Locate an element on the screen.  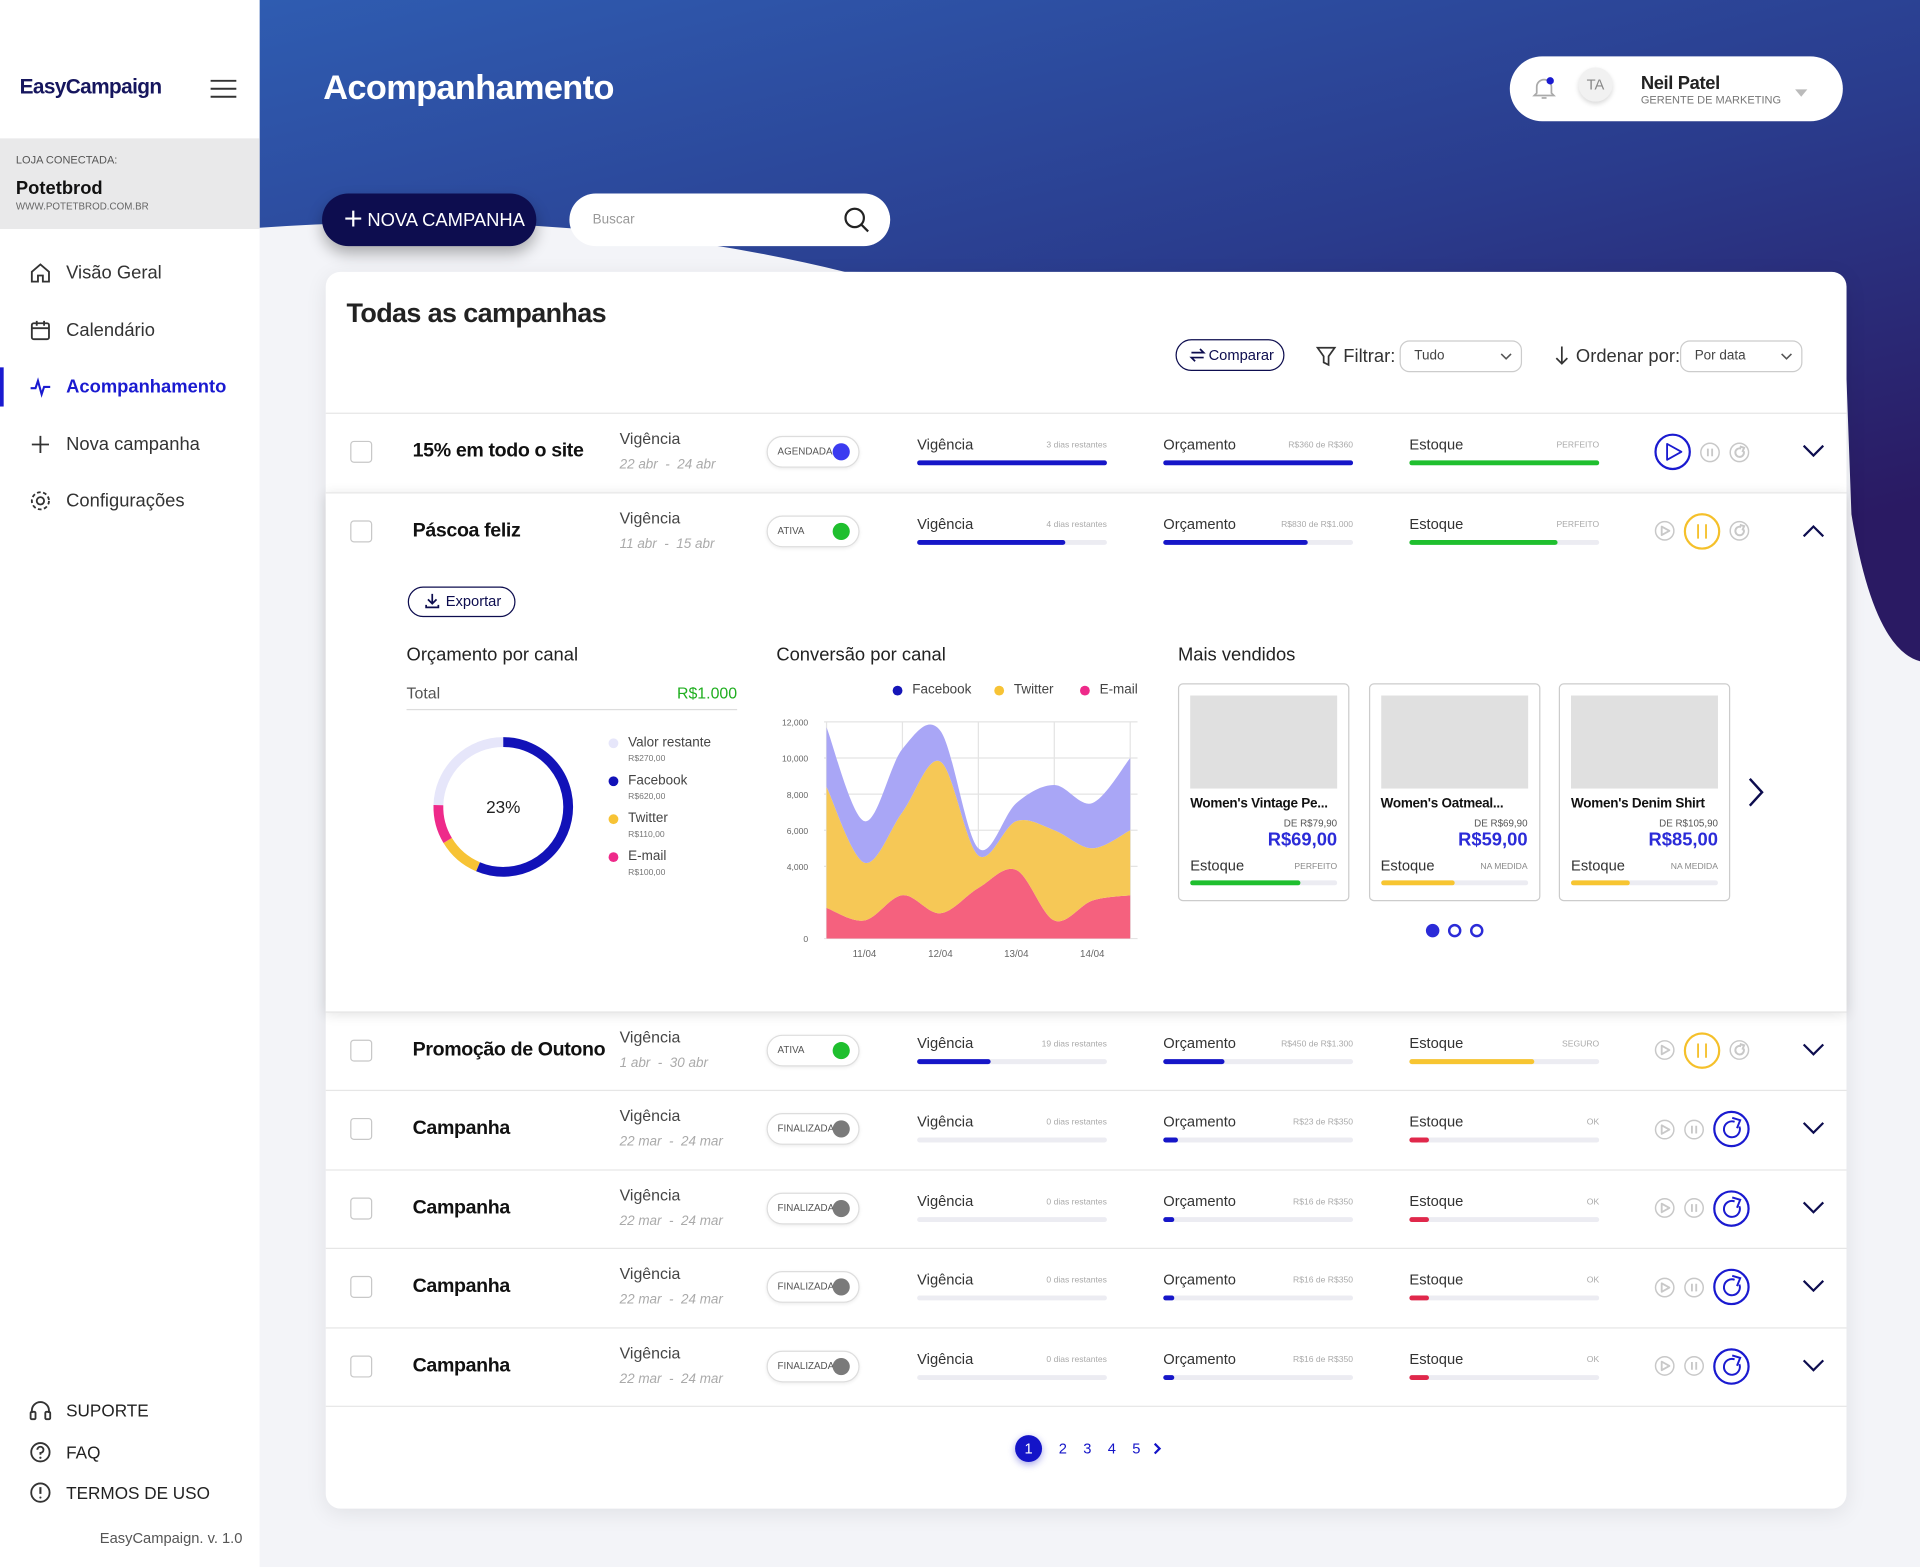
collapse-chevron is located at coordinates (1813, 530).